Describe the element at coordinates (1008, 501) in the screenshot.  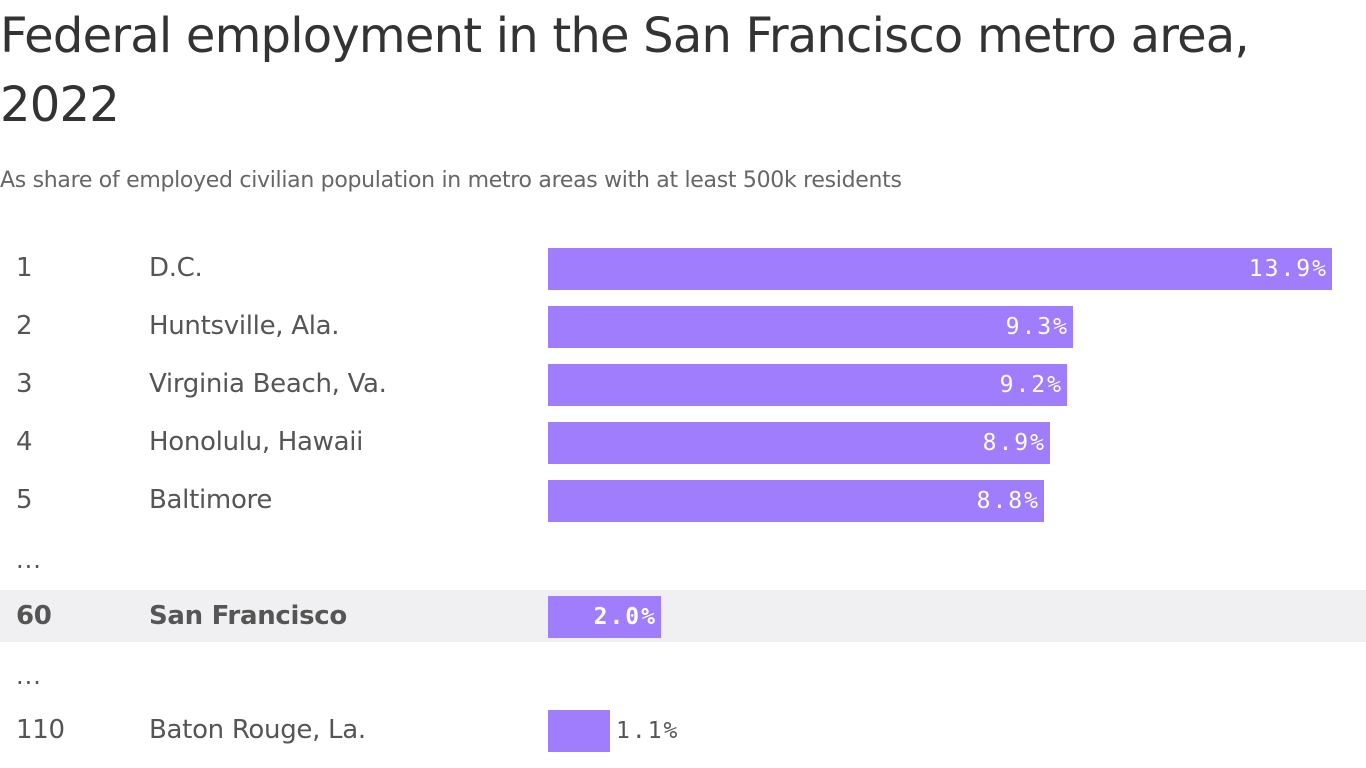
I see `value-label: 8.8%` at that location.